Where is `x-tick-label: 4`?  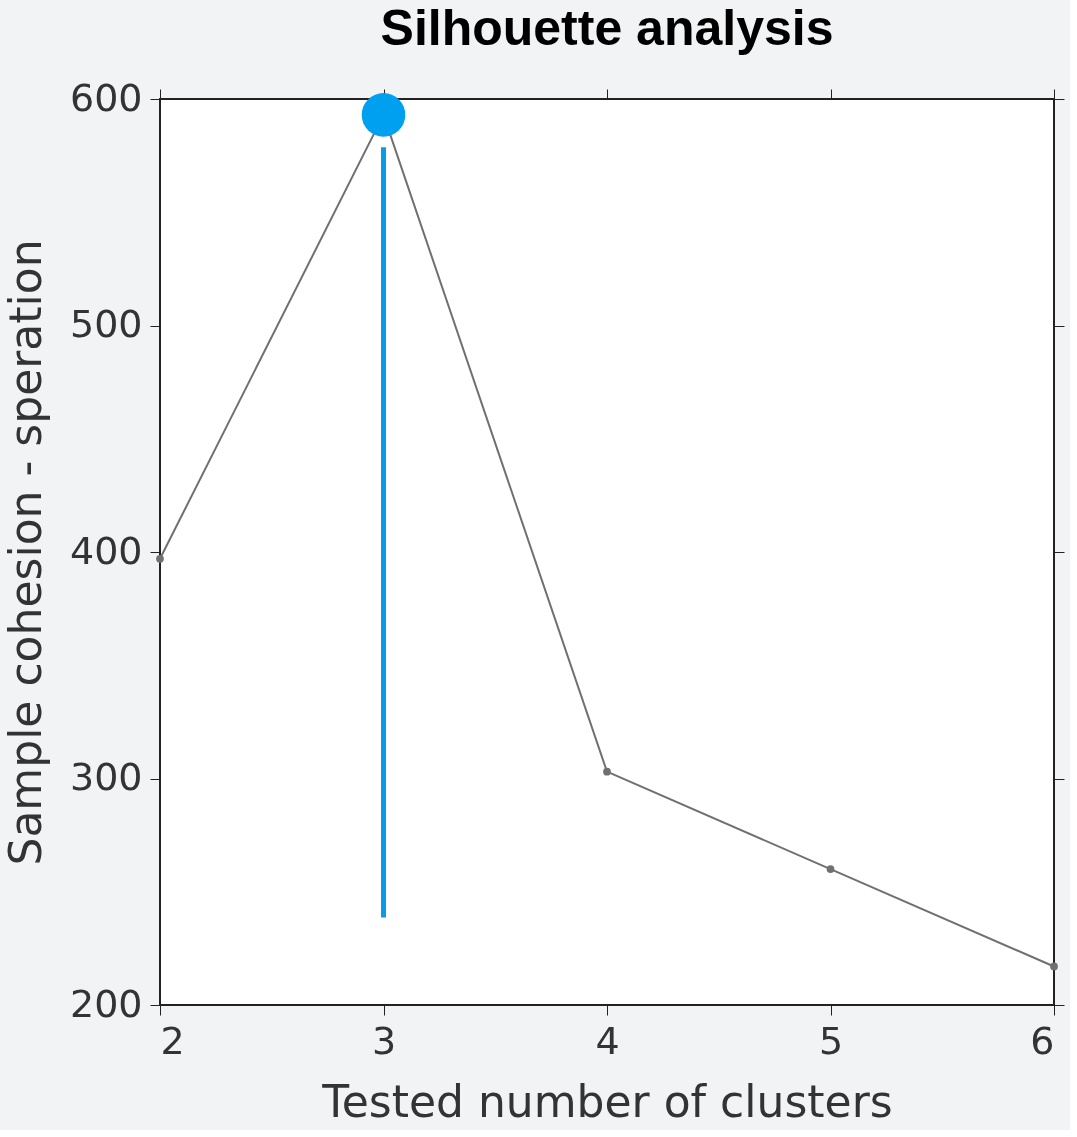 x-tick-label: 4 is located at coordinates (607, 1040).